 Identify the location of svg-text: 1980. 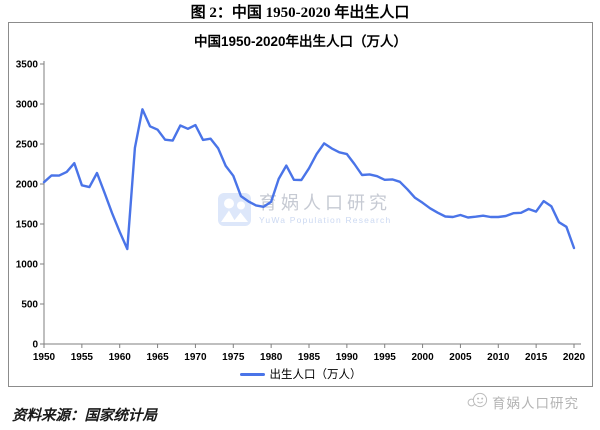
(271, 357).